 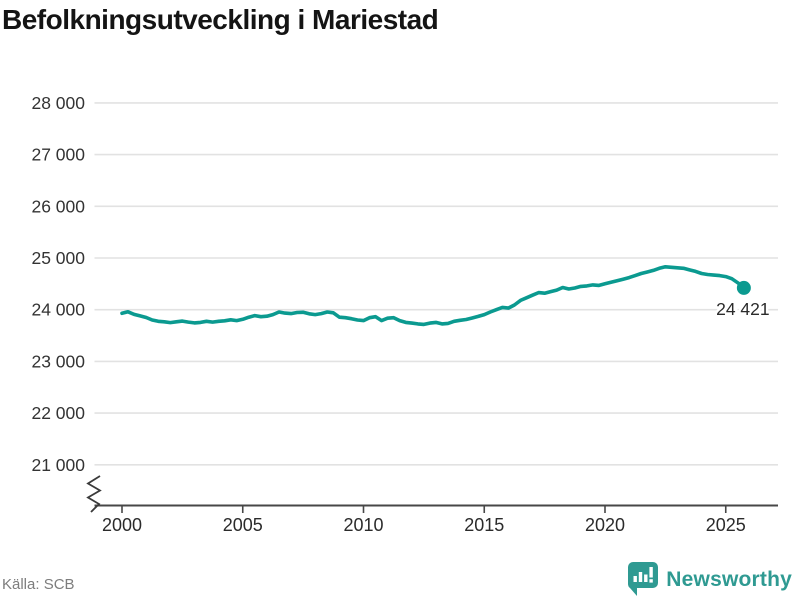 What do you see at coordinates (58, 155) in the screenshot?
I see `y-tick-label: 27 000` at bounding box center [58, 155].